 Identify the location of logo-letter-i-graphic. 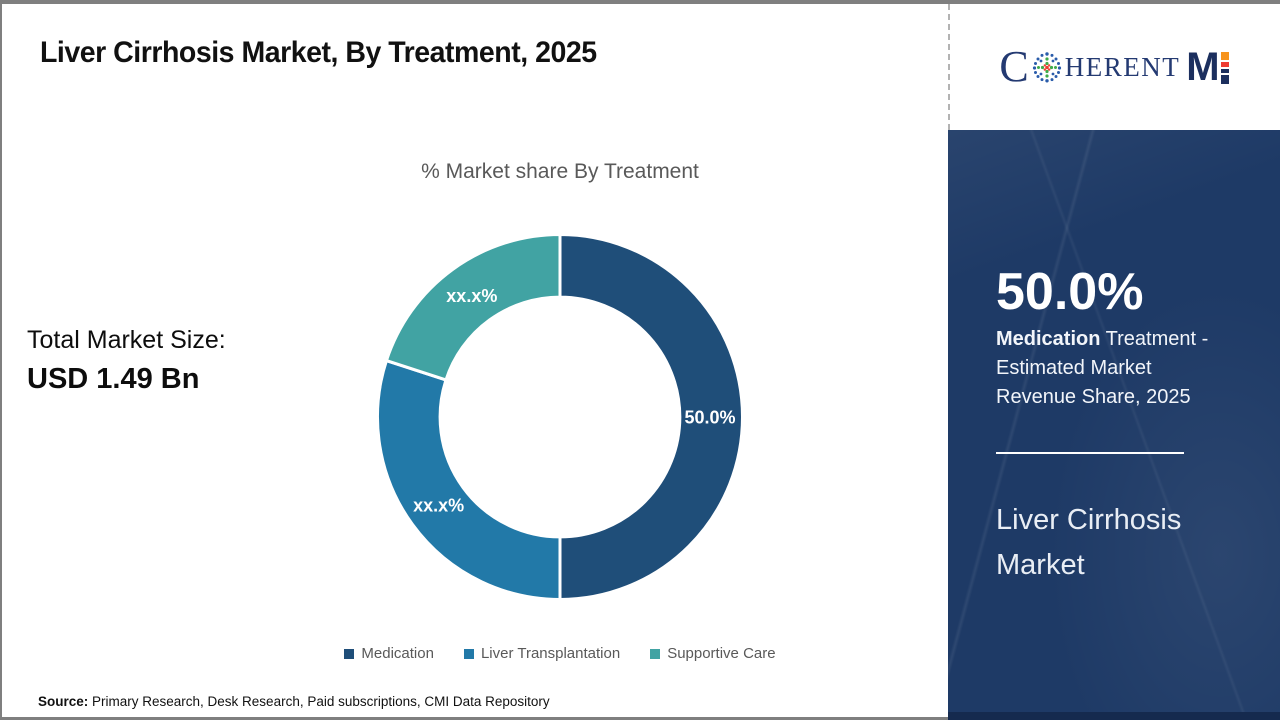
(1224, 68).